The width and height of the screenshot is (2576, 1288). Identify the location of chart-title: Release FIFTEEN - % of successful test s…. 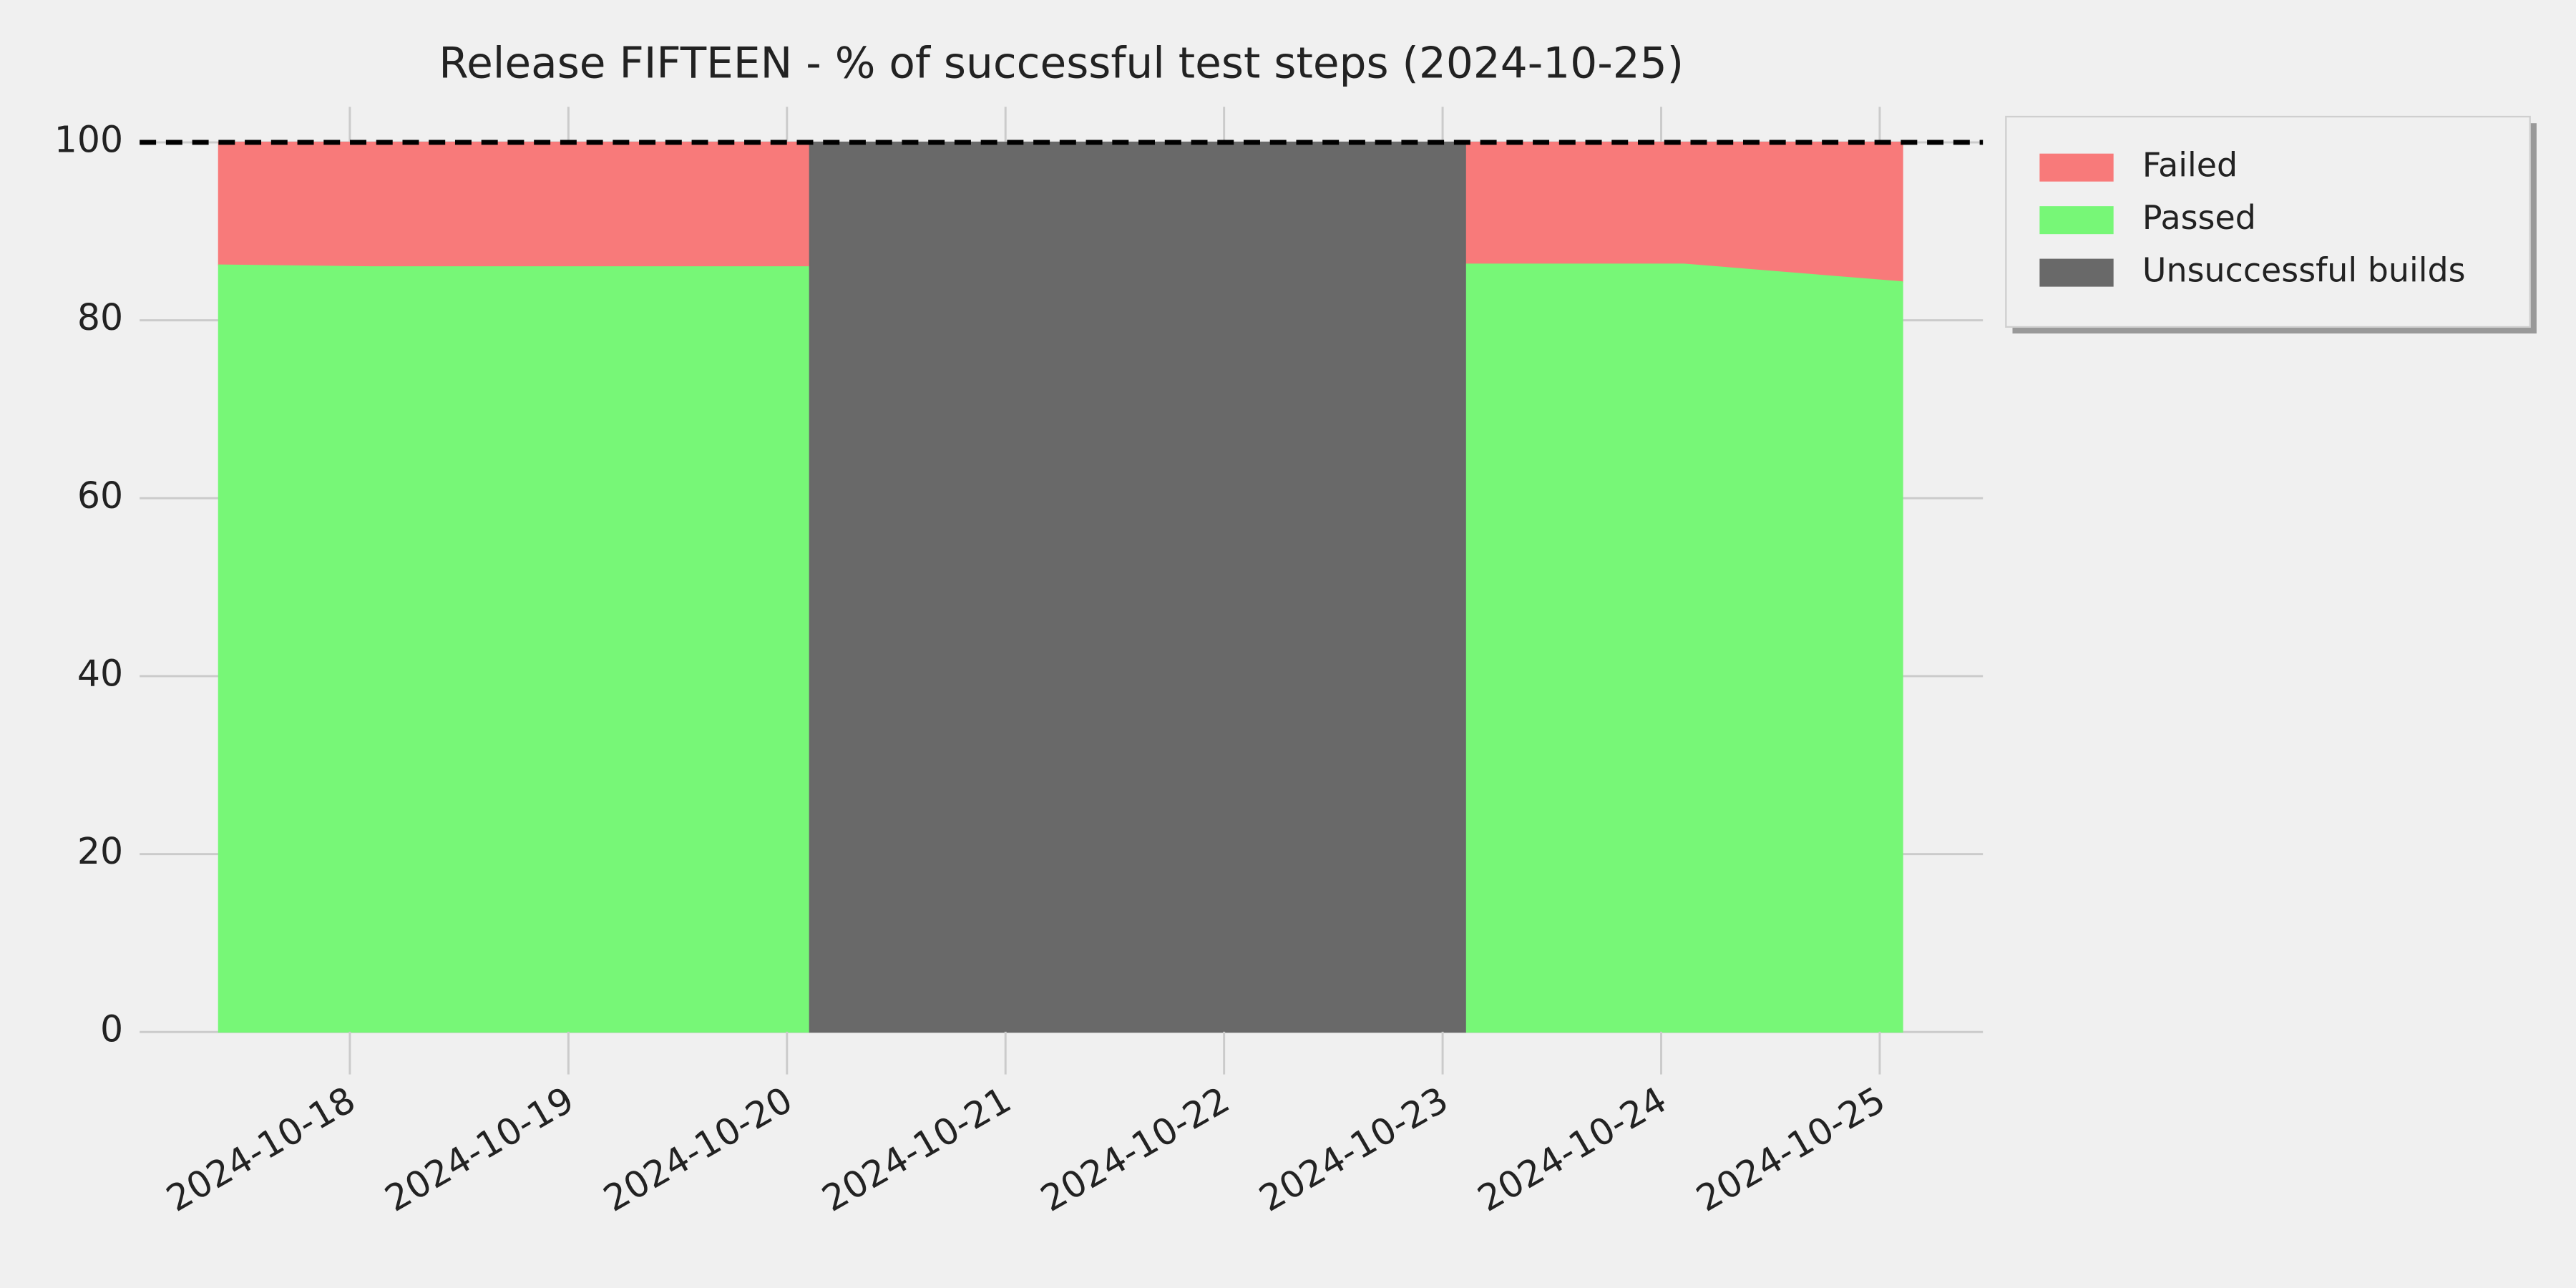
(1061, 63).